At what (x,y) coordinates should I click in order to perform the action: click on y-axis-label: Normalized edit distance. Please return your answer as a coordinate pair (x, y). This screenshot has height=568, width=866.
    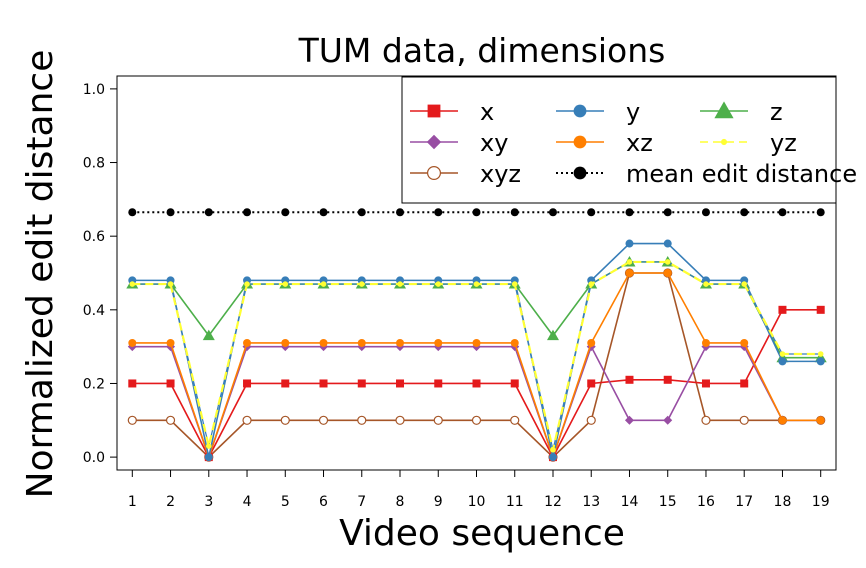
    Looking at the image, I should click on (40, 274).